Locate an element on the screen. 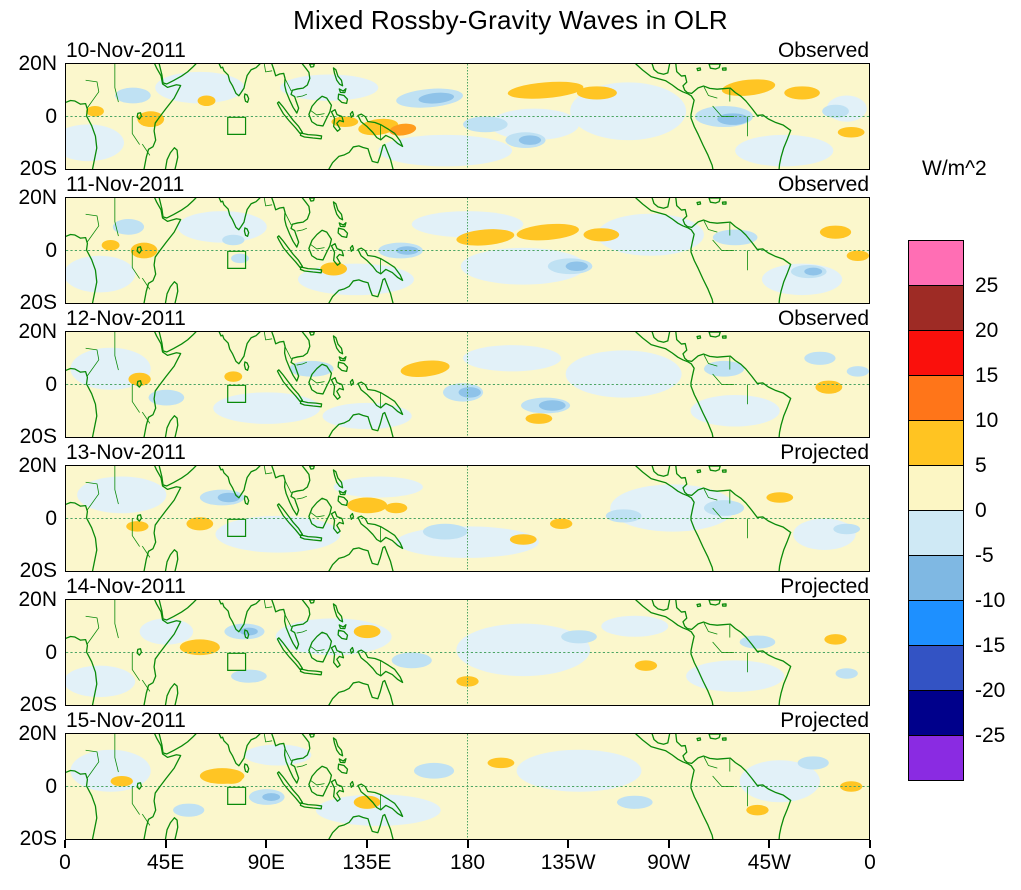  panel-date-label: 12-Nov-2011 is located at coordinates (126, 318).